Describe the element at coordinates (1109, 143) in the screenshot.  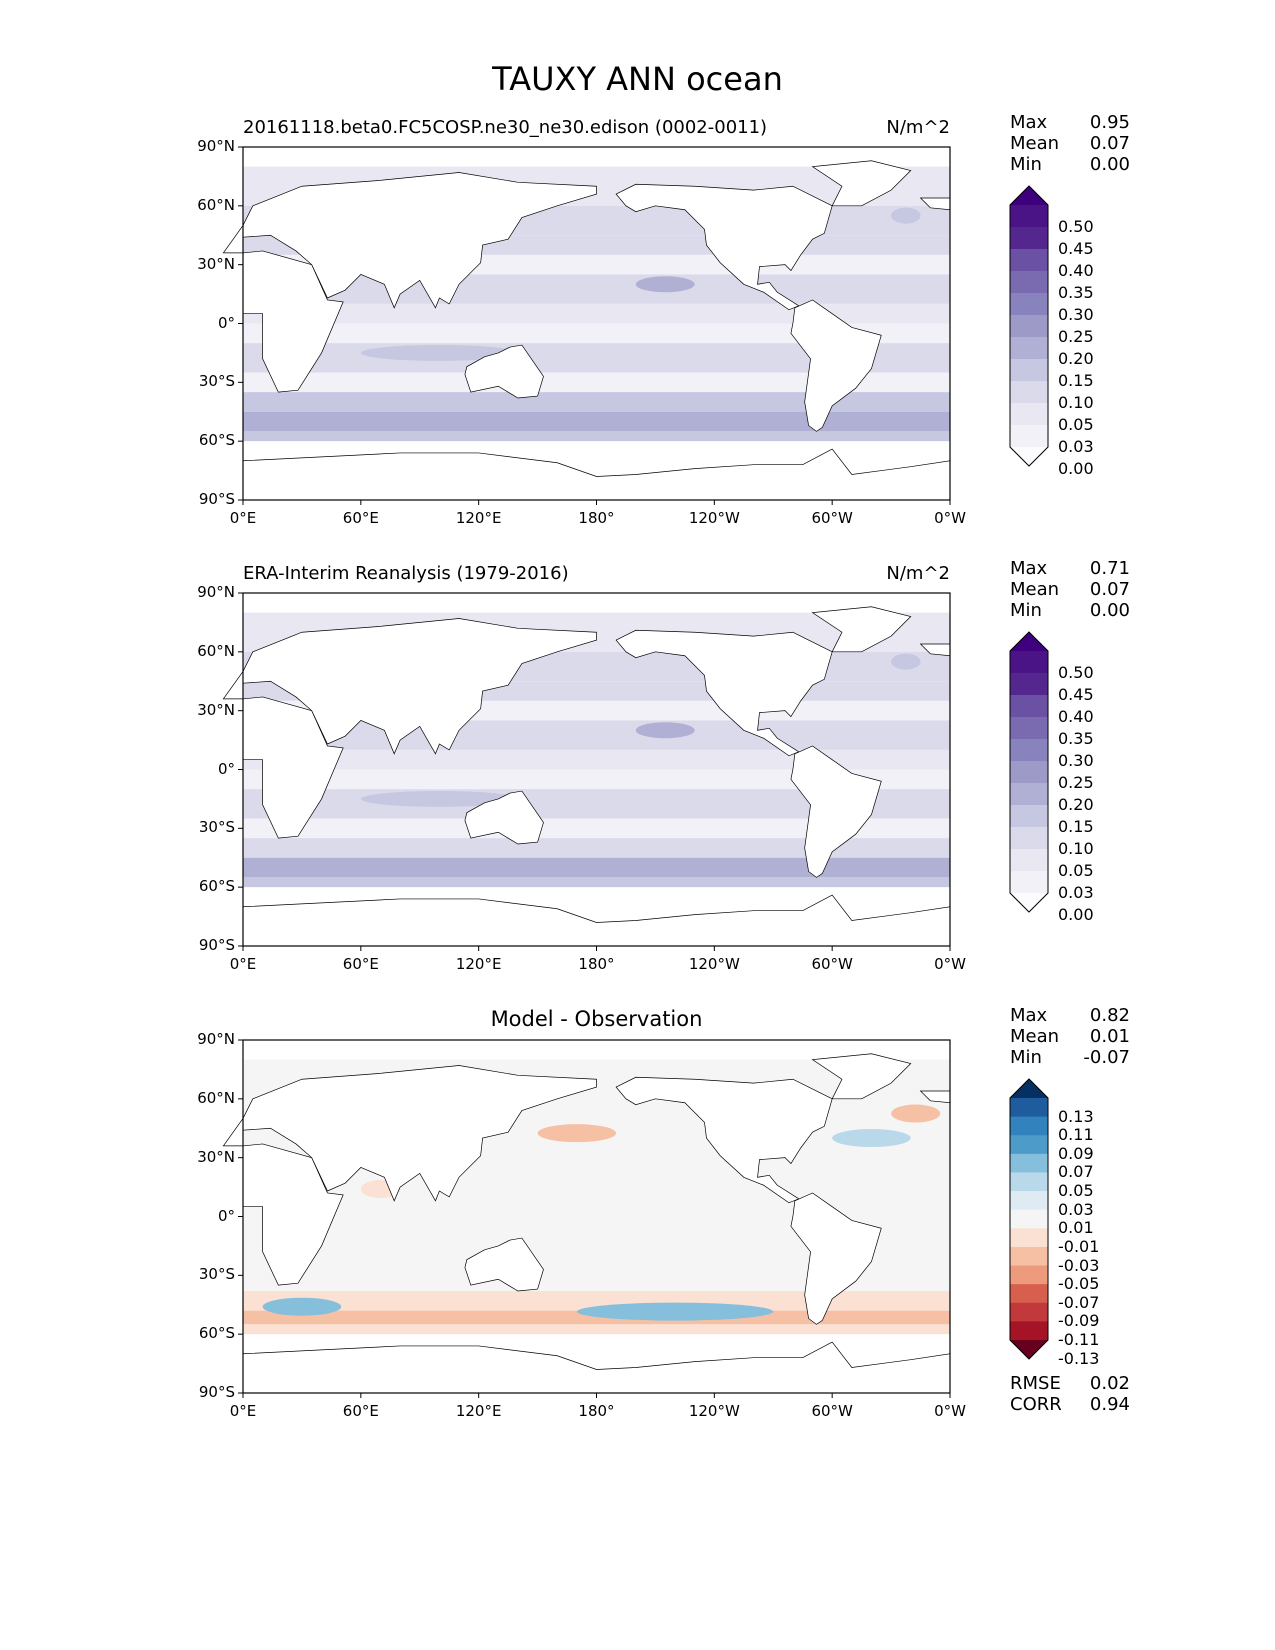
I see `stat-value: 0.07` at that location.